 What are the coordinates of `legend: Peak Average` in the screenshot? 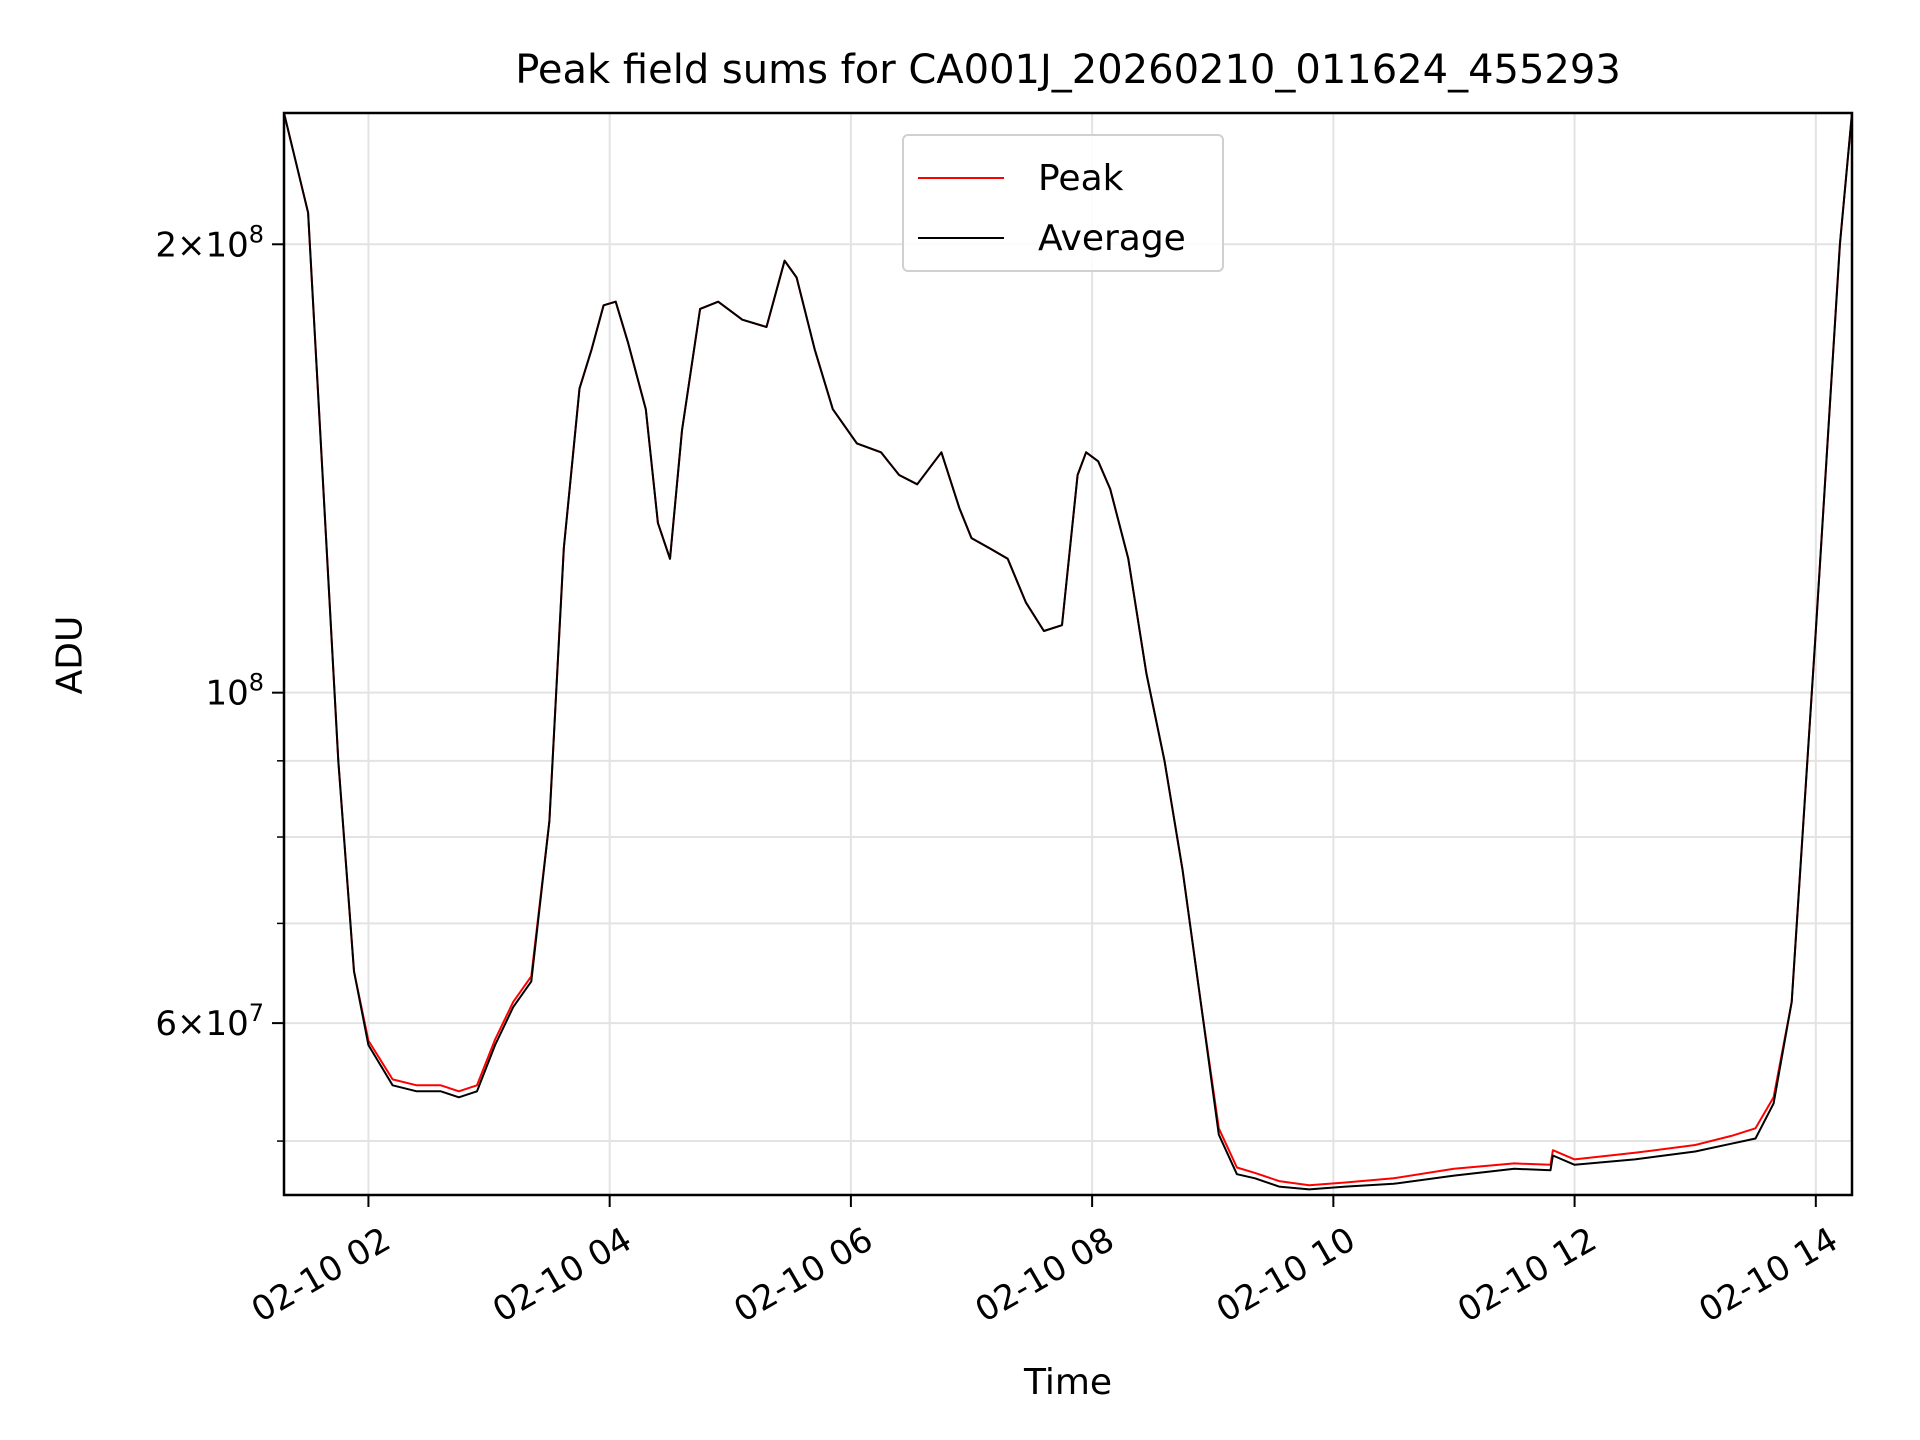 It's located at (1063, 203).